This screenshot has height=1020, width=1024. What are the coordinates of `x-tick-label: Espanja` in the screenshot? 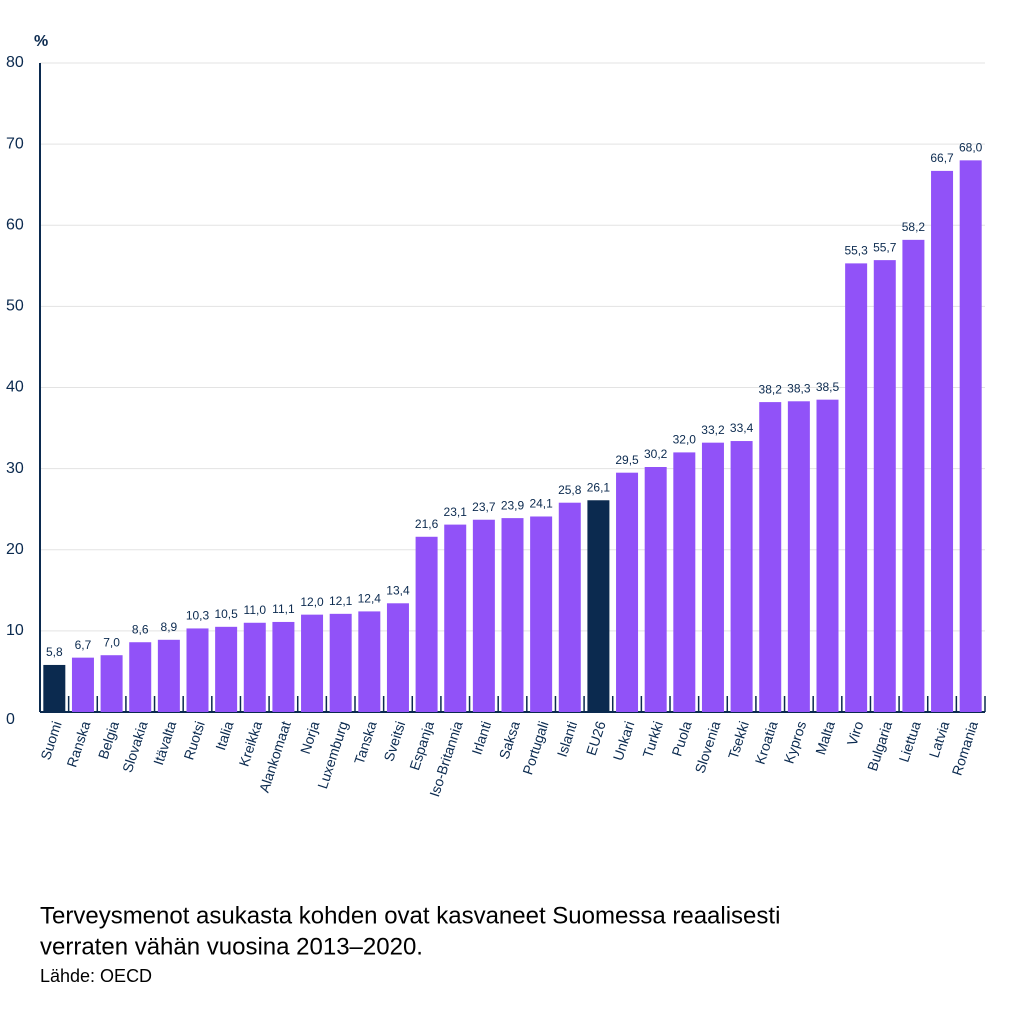 It's located at (421, 745).